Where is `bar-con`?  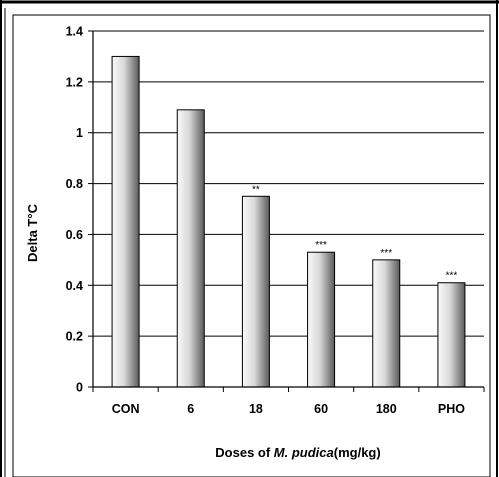 bar-con is located at coordinates (125, 221).